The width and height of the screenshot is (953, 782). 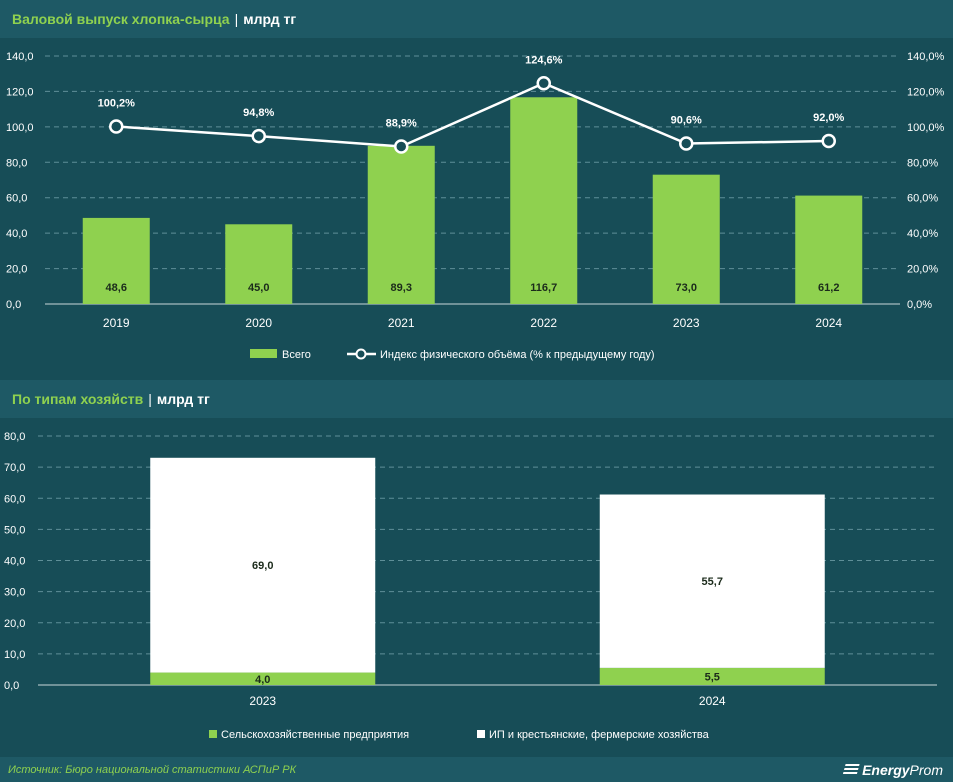 What do you see at coordinates (14, 655) in the screenshot?
I see `y-tick-label: 10,0` at bounding box center [14, 655].